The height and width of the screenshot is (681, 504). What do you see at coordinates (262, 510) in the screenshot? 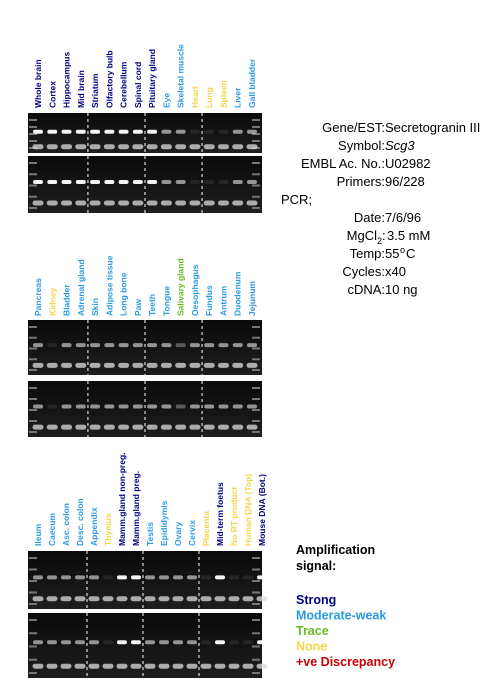
I see `lane-label: Mouse DNA (Bot.)` at bounding box center [262, 510].